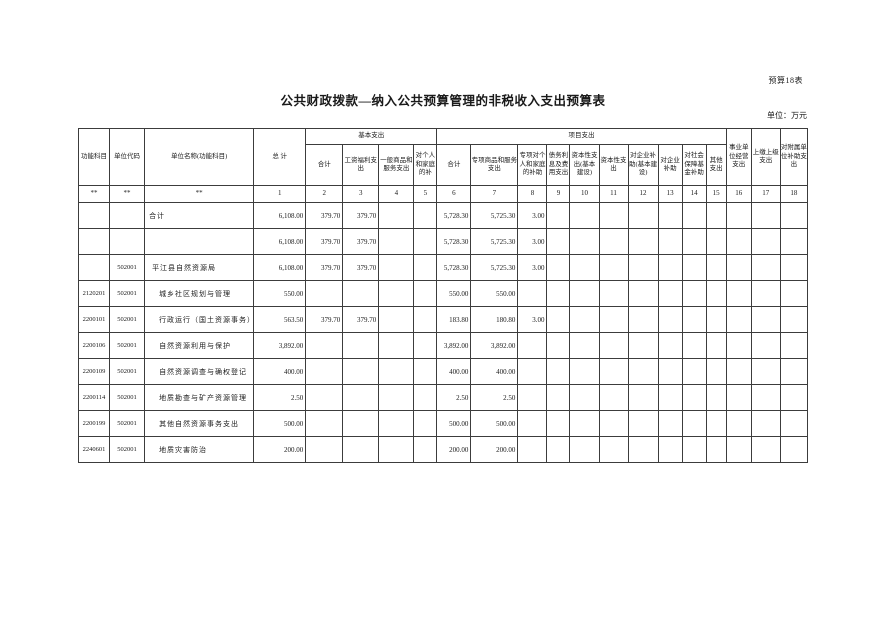 The height and width of the screenshot is (619, 875). I want to click on col-header-func-subject: 功能科目, so click(94, 157).